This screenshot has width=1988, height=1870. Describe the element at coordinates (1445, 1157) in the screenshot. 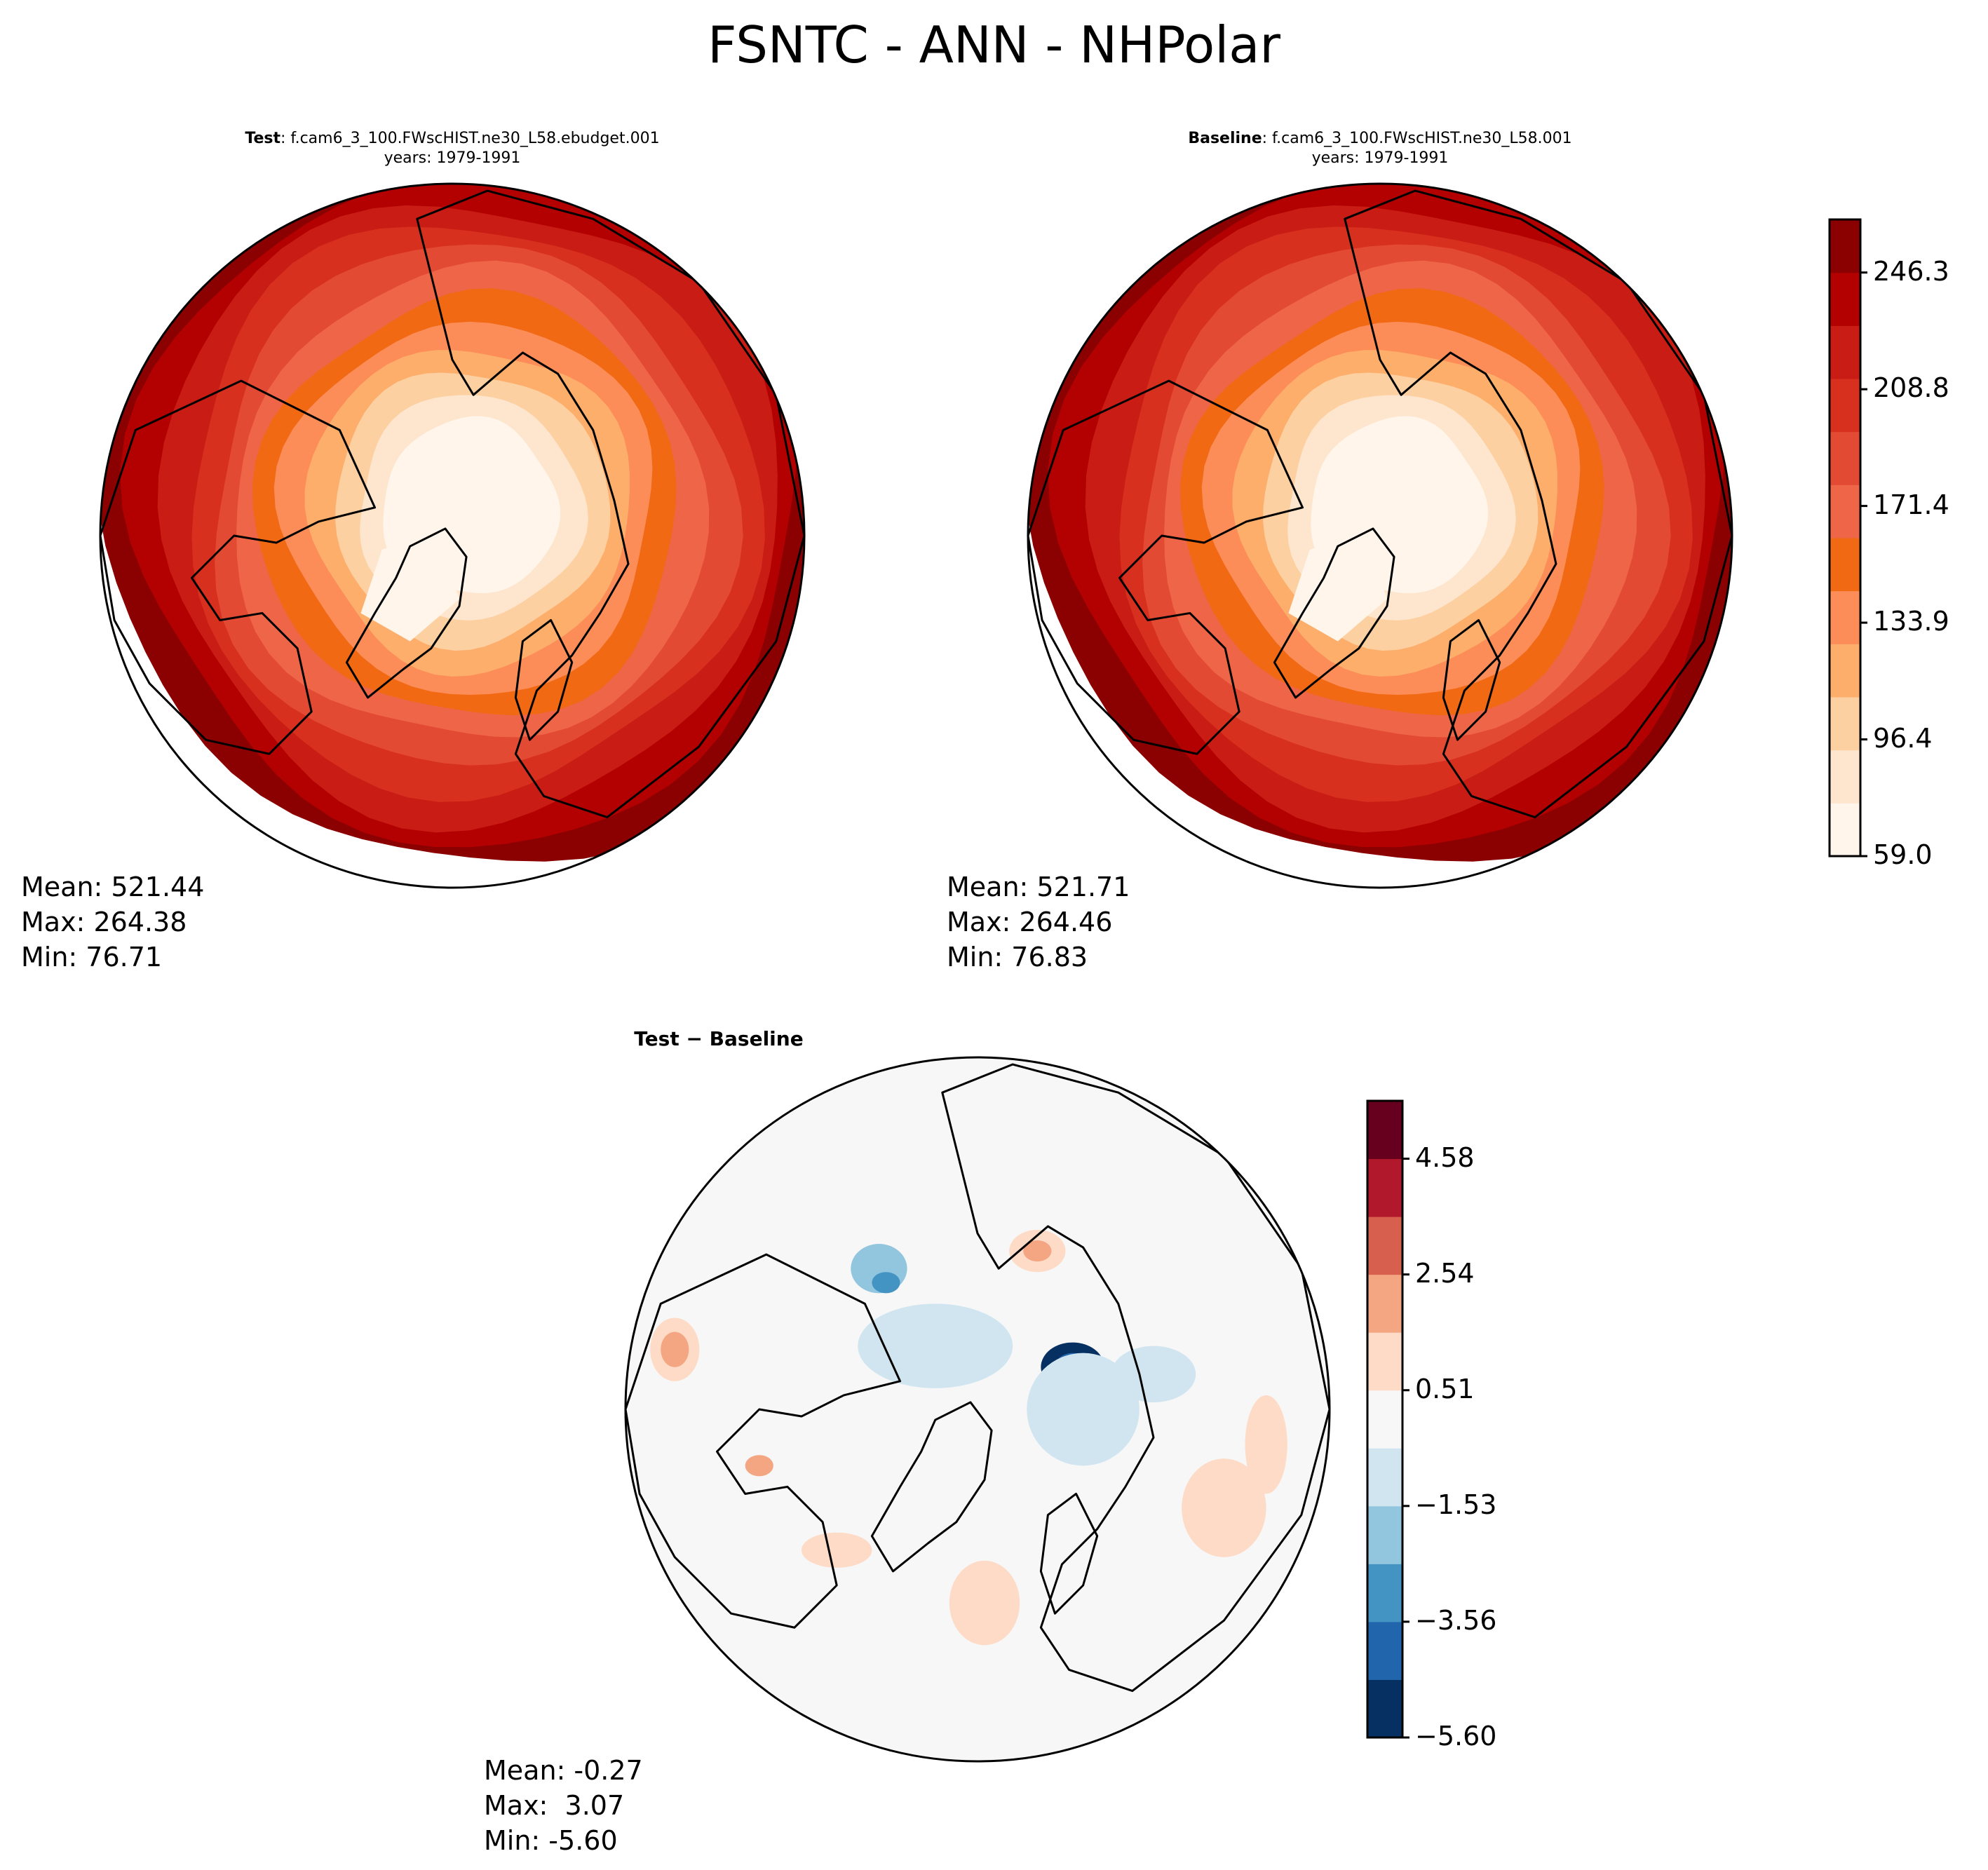

I see `colorbar-tick-label: 4.58` at that location.